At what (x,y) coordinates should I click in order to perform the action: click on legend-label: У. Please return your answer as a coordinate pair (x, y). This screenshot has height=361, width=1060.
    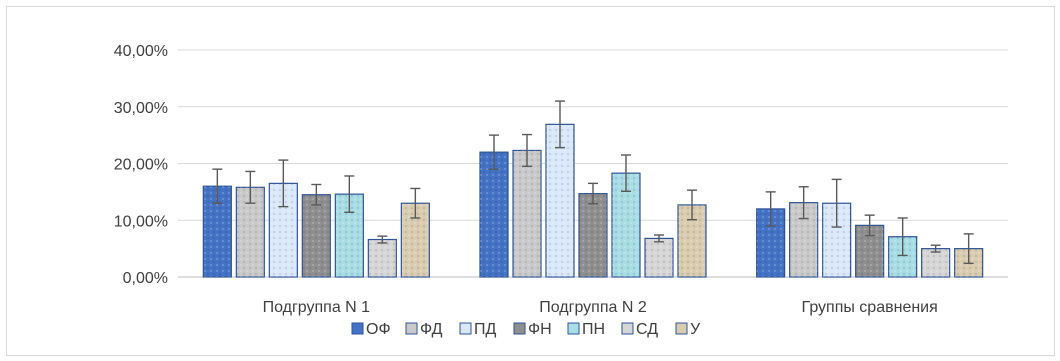
    Looking at the image, I should click on (695, 329).